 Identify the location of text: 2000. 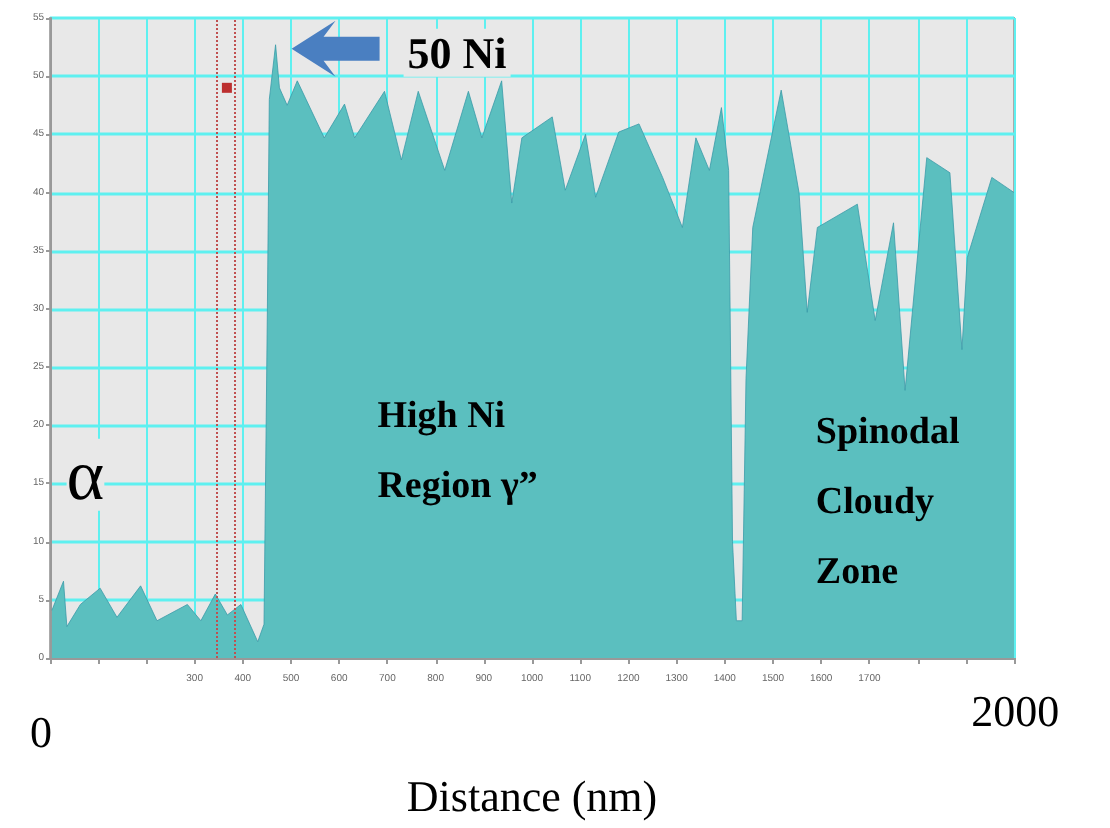
(1015, 711).